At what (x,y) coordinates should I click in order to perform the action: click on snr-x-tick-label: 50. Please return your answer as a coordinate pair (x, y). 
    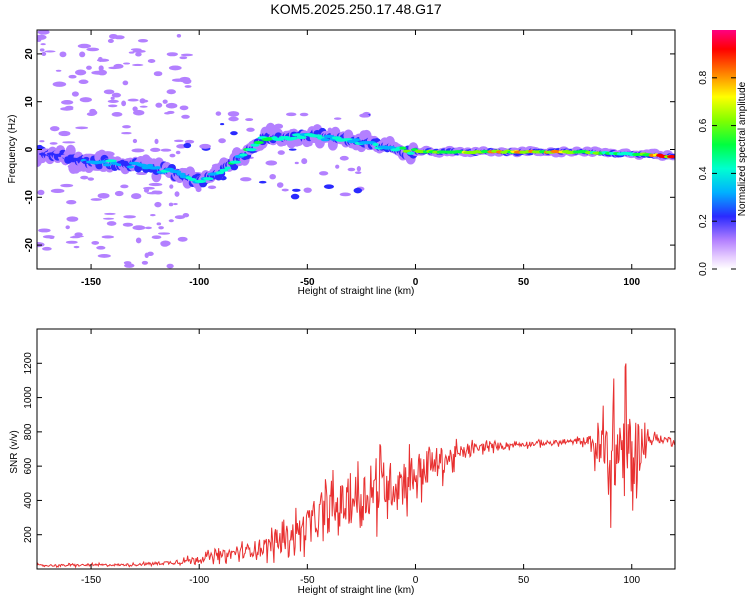
    Looking at the image, I should click on (524, 580).